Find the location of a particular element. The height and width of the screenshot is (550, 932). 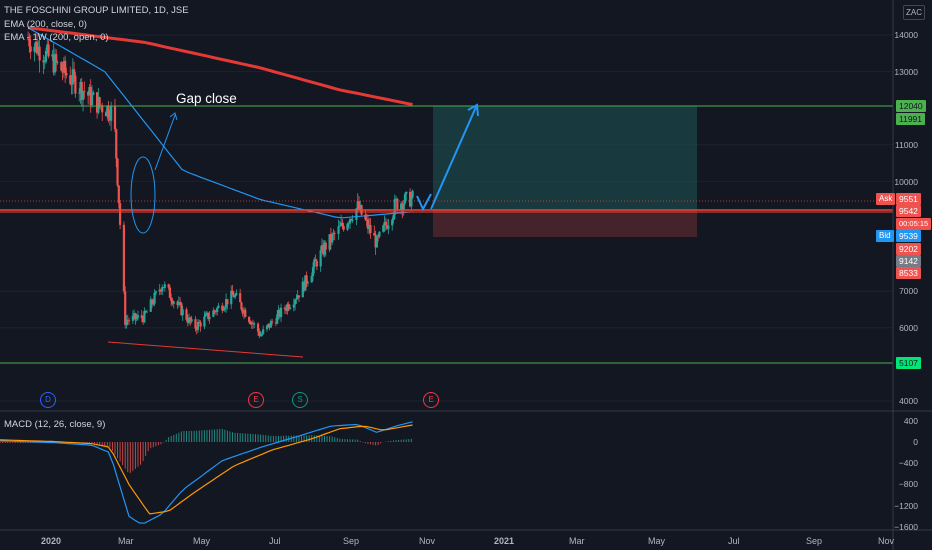

macd-legend: MACD (12, 26, close, 9) is located at coordinates (55, 424).